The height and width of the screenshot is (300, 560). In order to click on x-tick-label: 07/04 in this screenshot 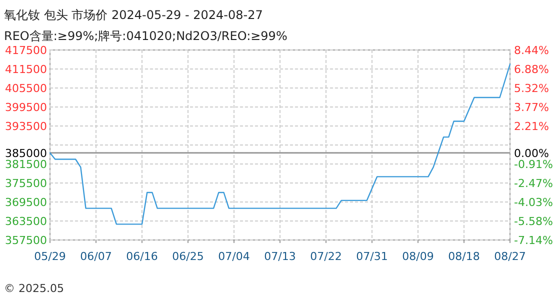, I will do `click(234, 256)`.